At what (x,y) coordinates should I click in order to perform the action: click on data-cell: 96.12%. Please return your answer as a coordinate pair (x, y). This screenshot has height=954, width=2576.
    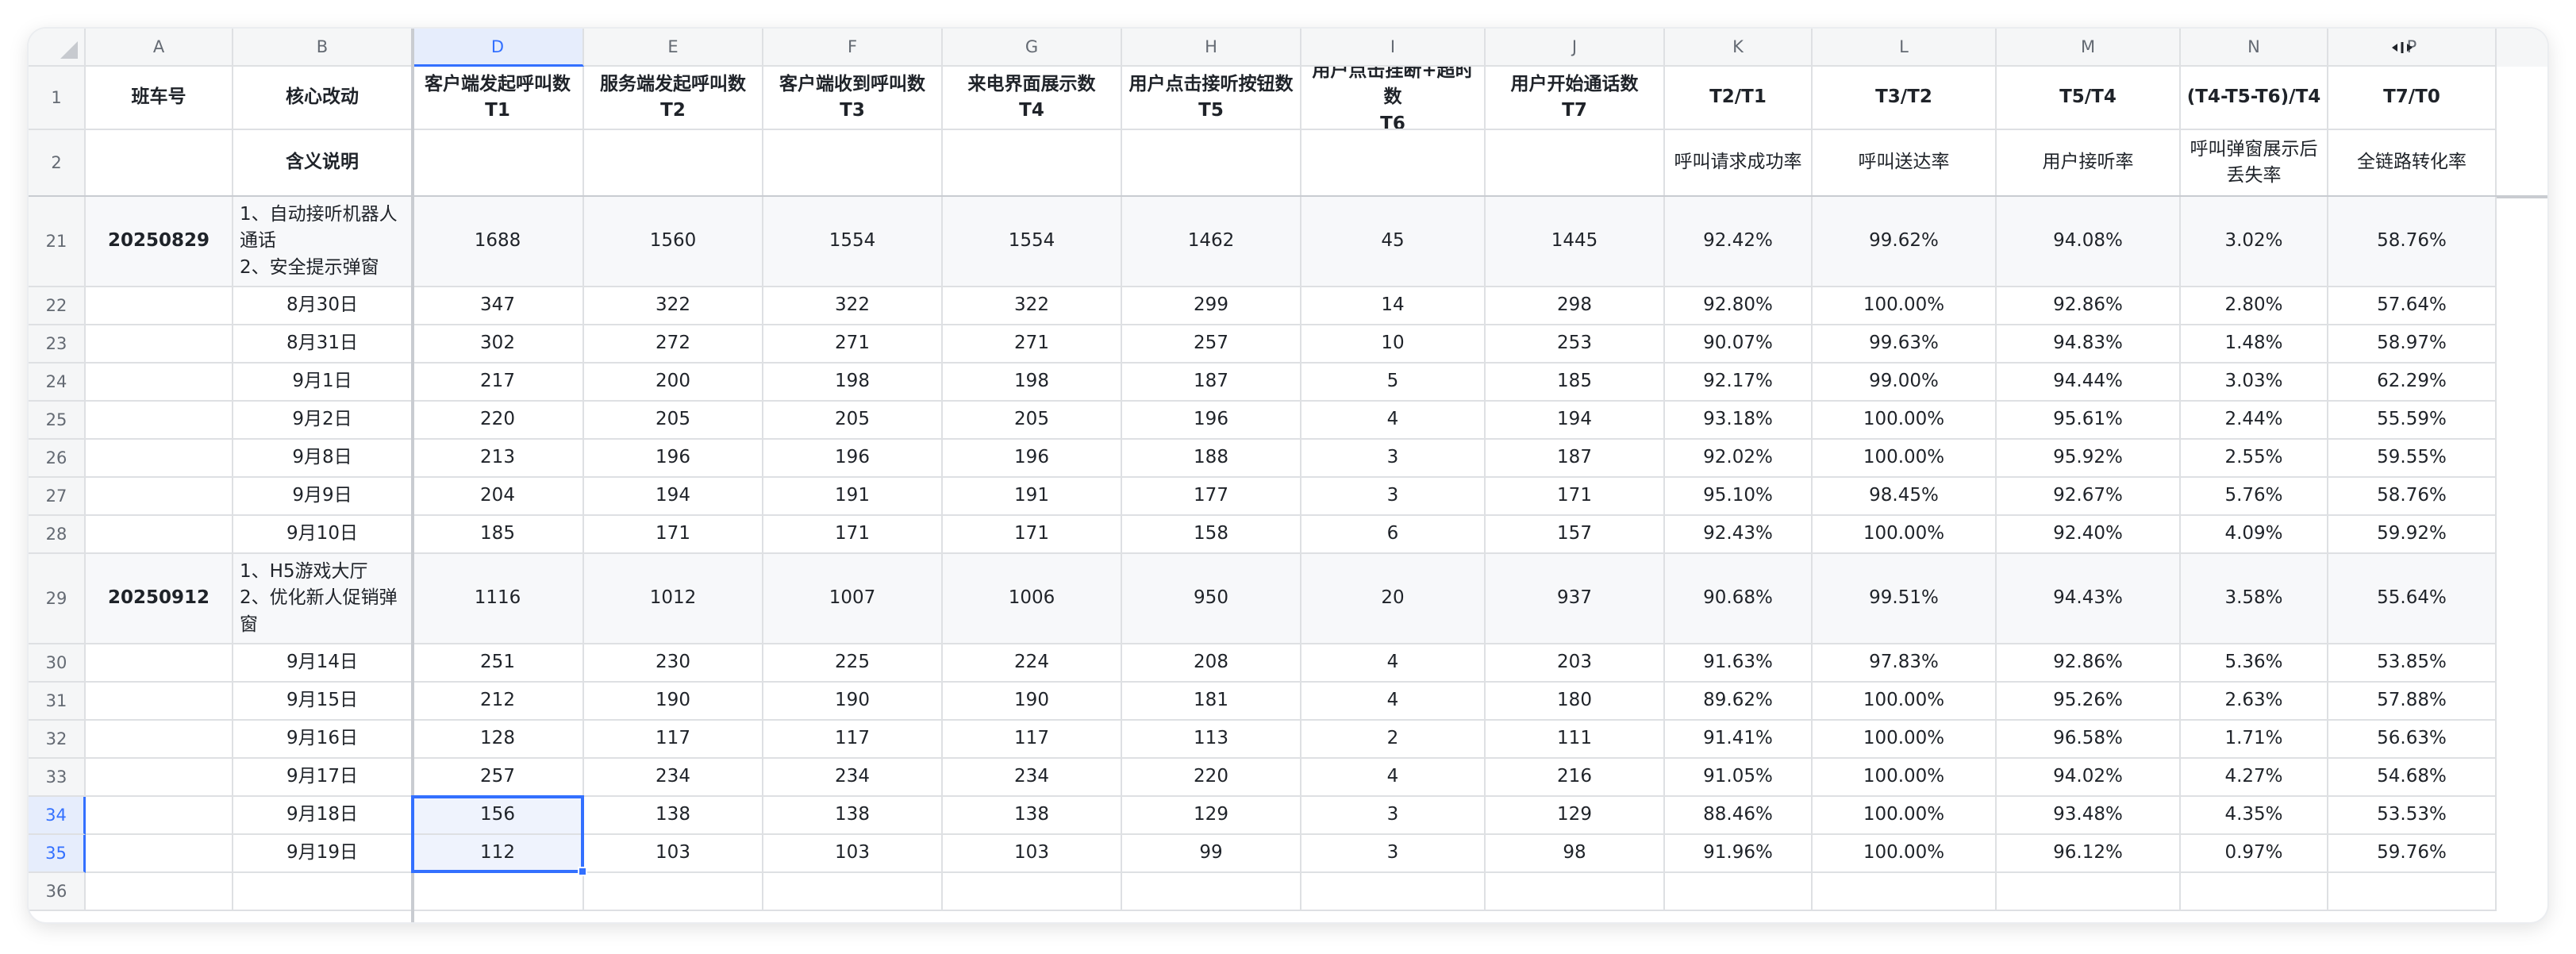
    Looking at the image, I should click on (2089, 854).